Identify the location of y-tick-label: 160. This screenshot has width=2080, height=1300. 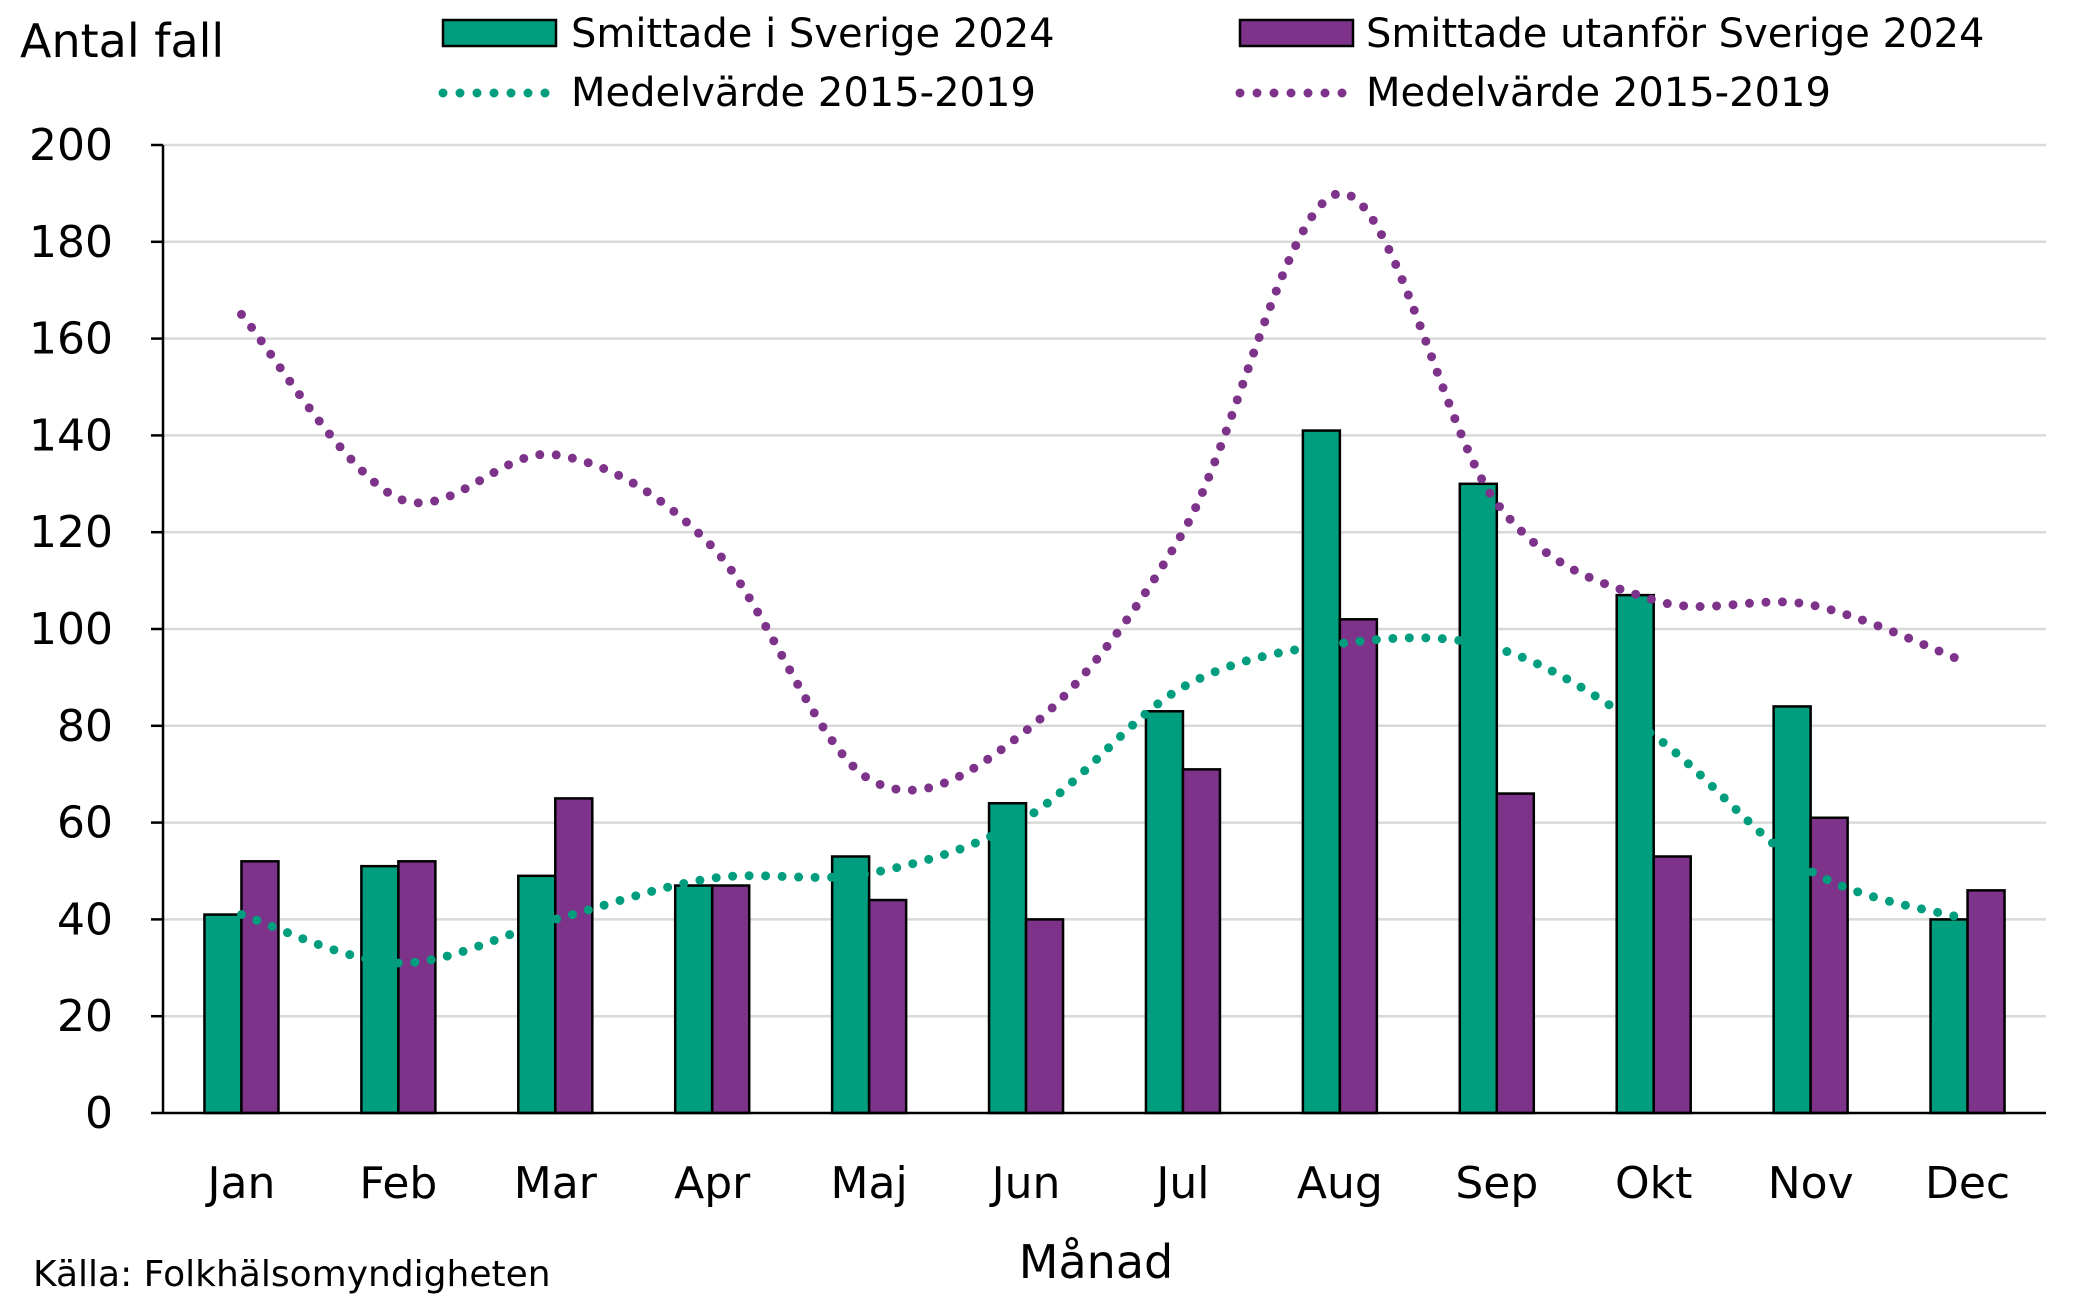
(71, 339).